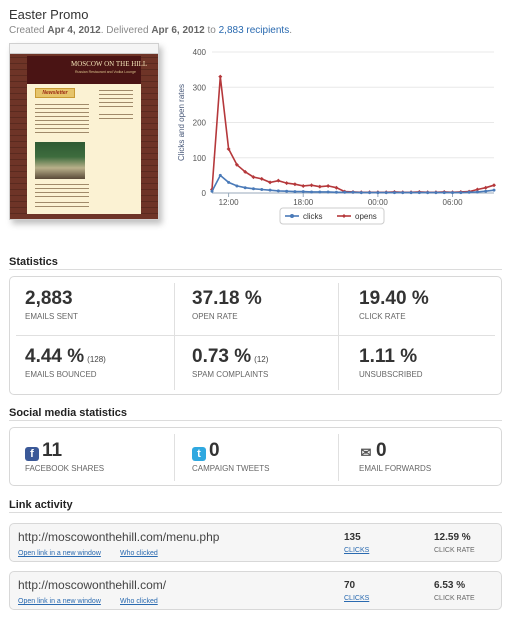 This screenshot has width=509, height=617. I want to click on preview-logo-sub: Russian Restaurant and Vodka Lounge, so click(105, 72).